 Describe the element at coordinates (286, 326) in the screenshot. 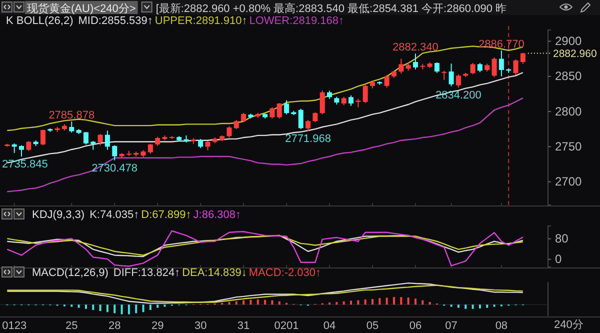

I see `x-tick-label: 0201` at that location.